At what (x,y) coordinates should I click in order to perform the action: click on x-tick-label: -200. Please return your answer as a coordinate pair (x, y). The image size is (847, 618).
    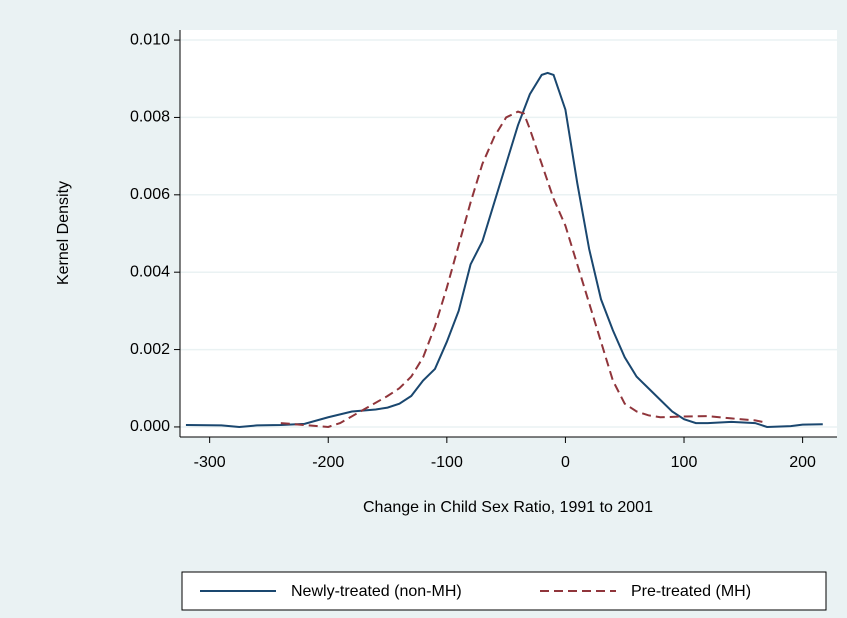
    Looking at the image, I should click on (328, 462).